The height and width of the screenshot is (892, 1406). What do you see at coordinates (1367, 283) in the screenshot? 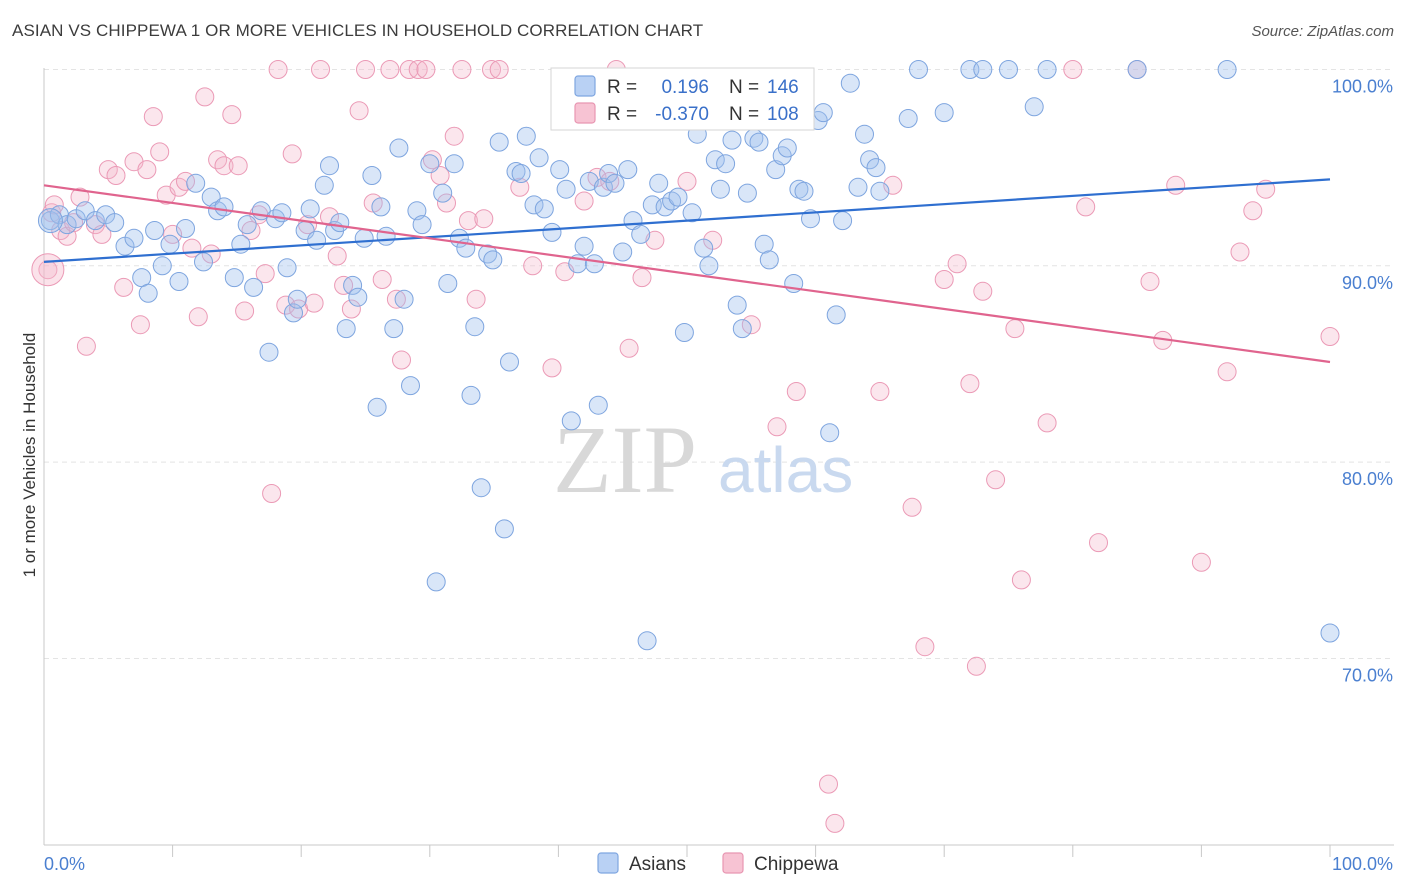
I see `y-tick-label: 90.0%` at bounding box center [1367, 283].